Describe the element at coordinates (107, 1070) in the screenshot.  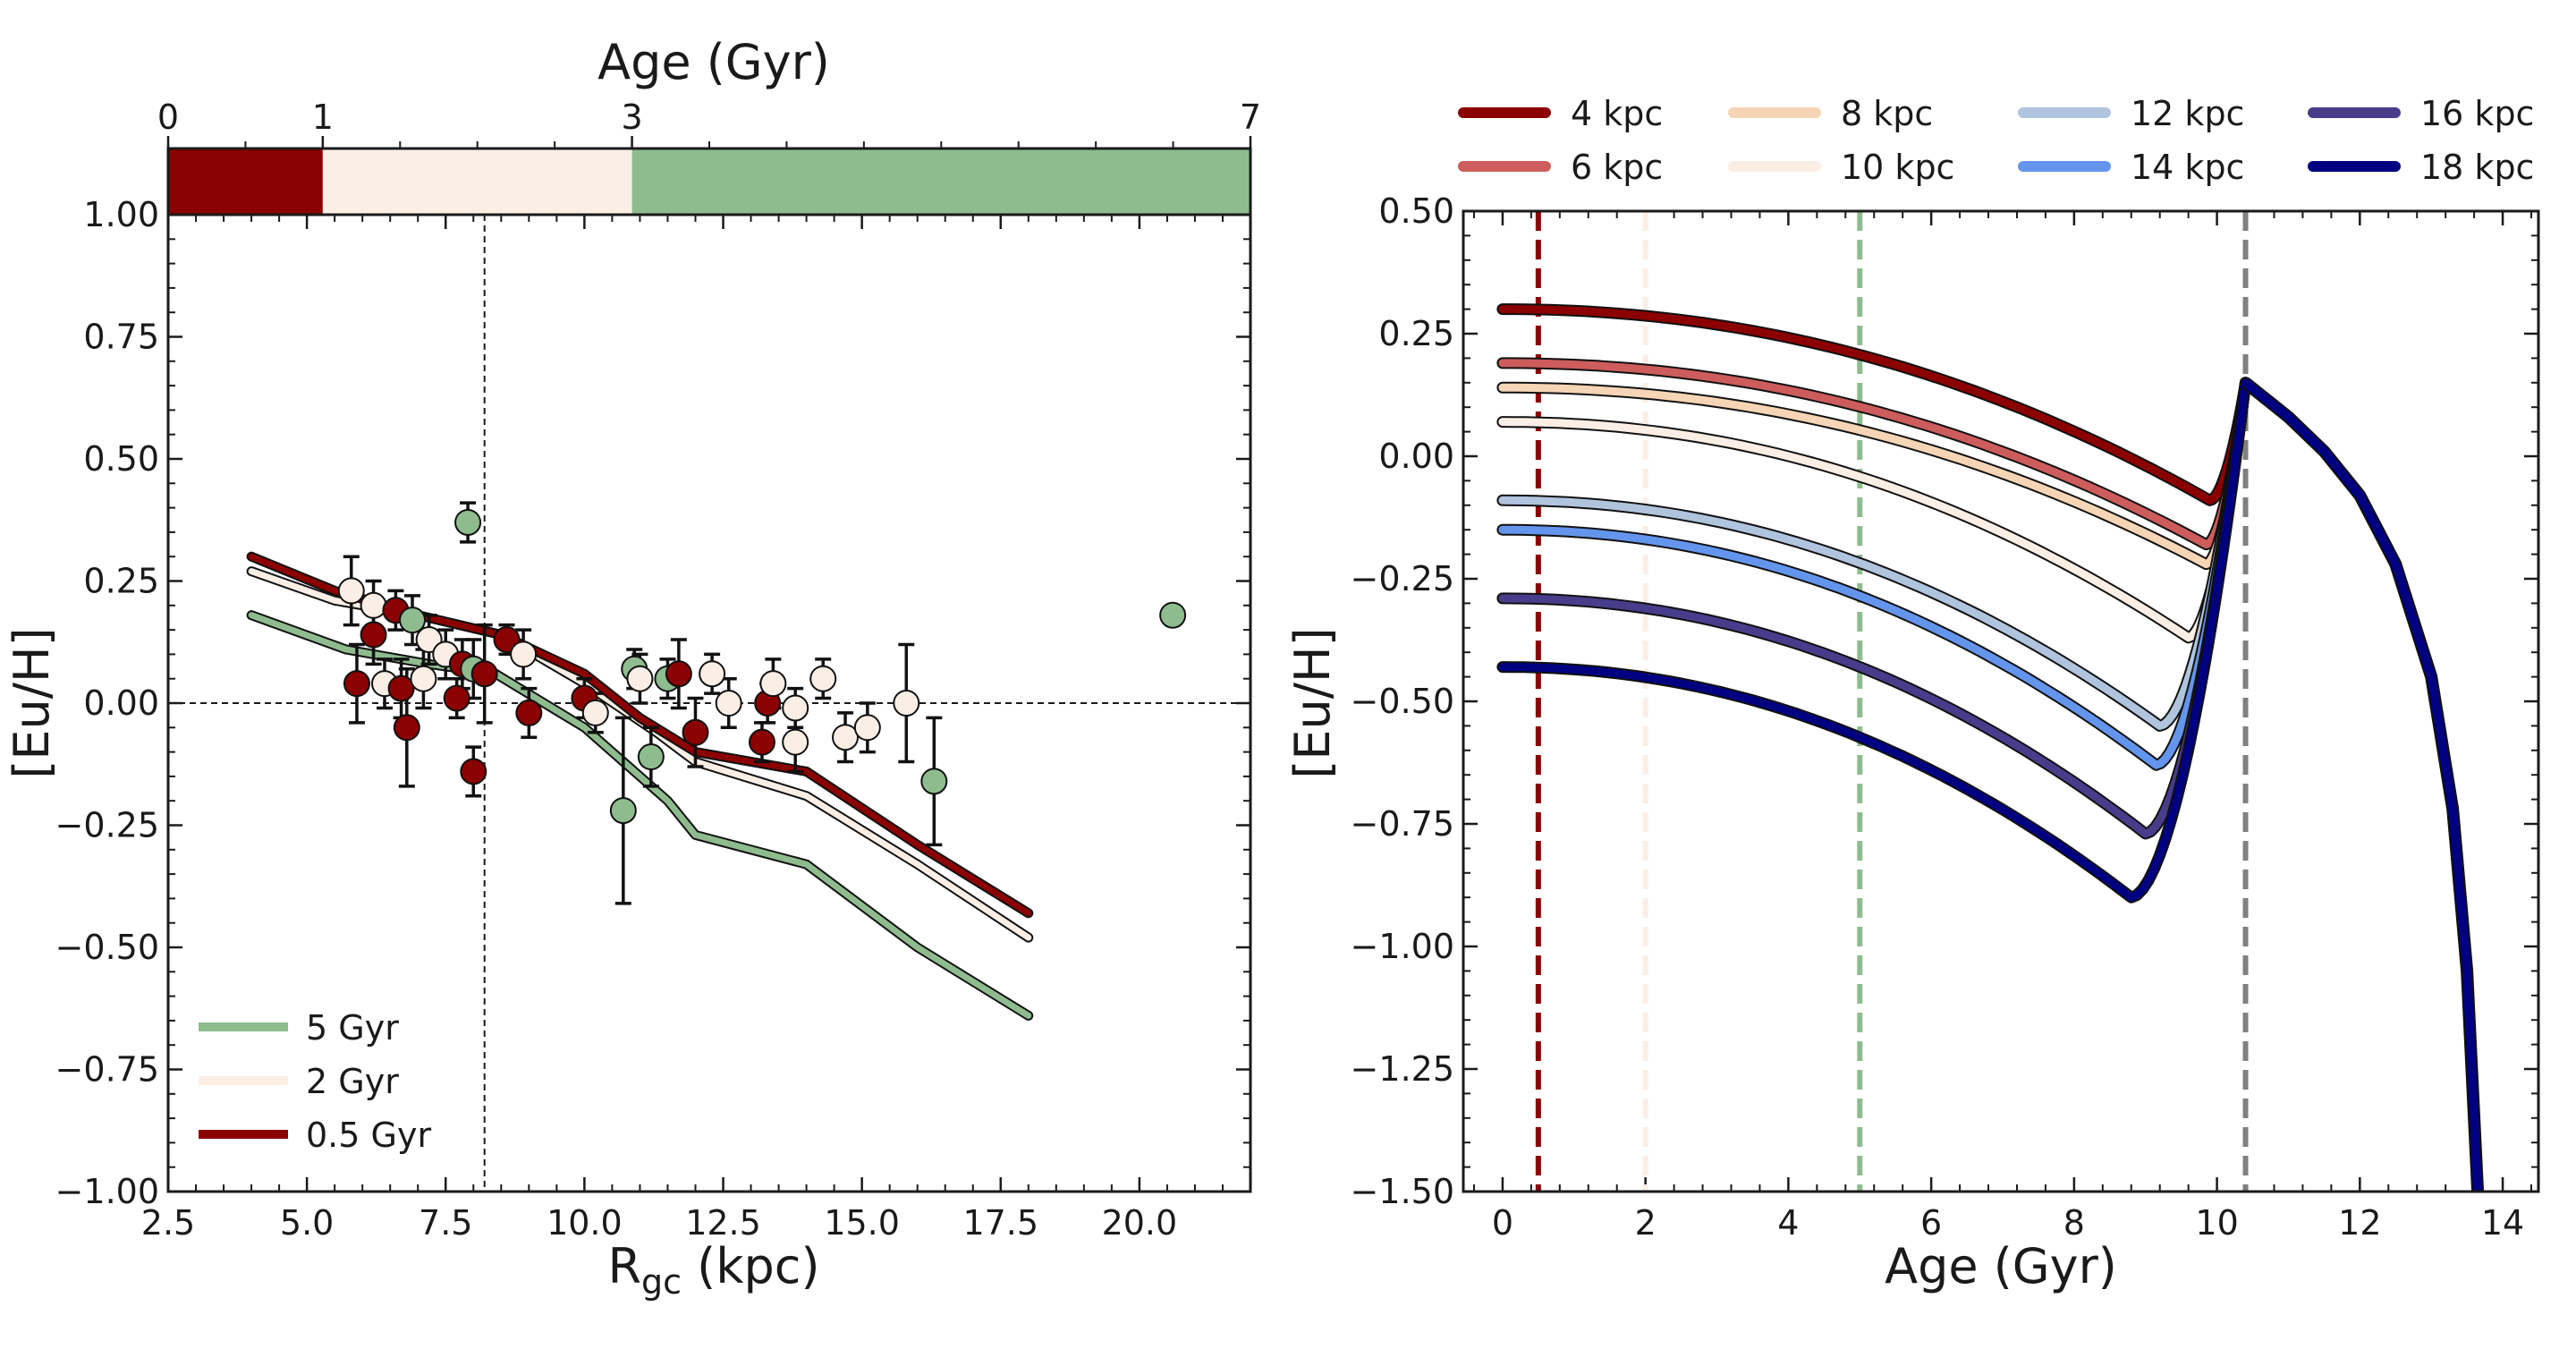
I see `left-ytick-label-1: −0.75` at that location.